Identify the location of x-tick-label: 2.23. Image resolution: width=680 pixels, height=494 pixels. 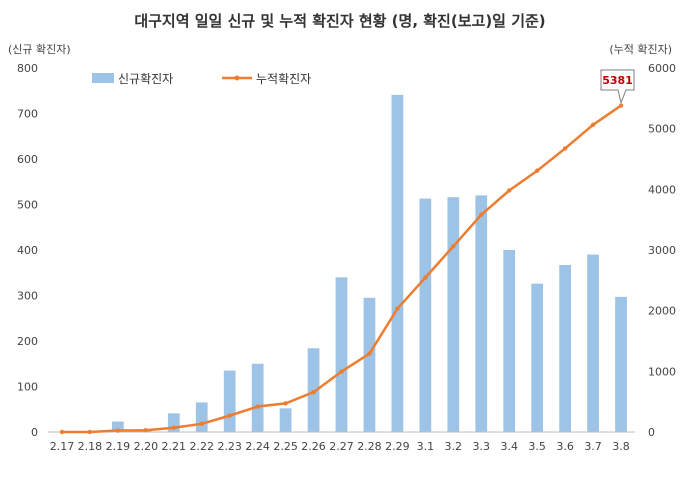
(229, 446).